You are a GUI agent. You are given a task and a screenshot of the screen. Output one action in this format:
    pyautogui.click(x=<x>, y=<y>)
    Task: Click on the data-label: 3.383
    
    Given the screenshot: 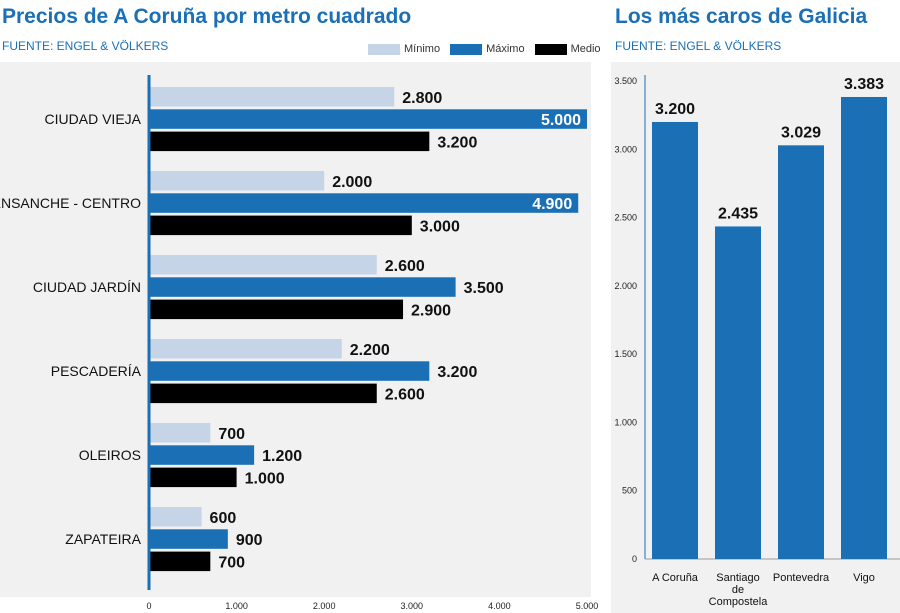 What is the action you would take?
    pyautogui.click(x=864, y=84)
    